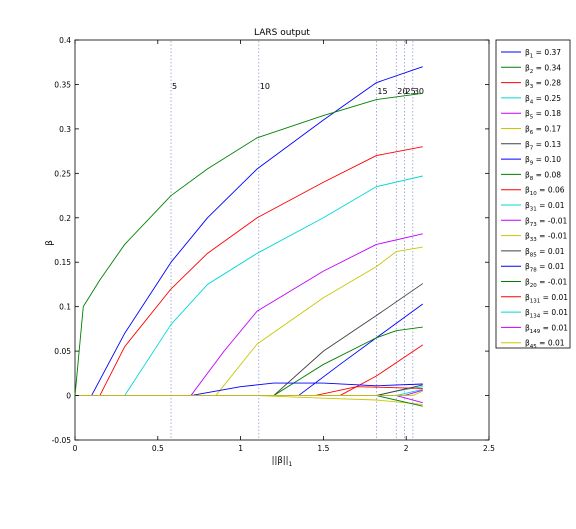 This screenshot has width=576, height=529. I want to click on y-axis-label: β, so click(50, 243).